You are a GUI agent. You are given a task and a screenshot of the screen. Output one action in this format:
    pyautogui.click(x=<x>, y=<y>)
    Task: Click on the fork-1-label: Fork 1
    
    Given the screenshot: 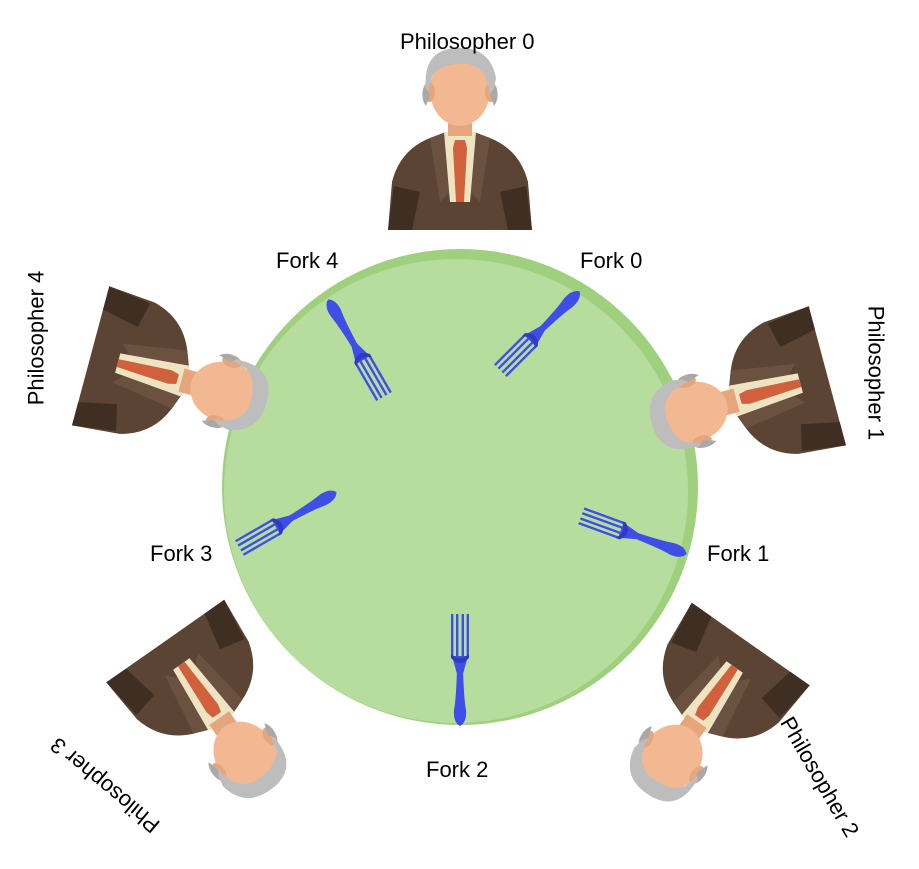 What is the action you would take?
    pyautogui.click(x=738, y=553)
    